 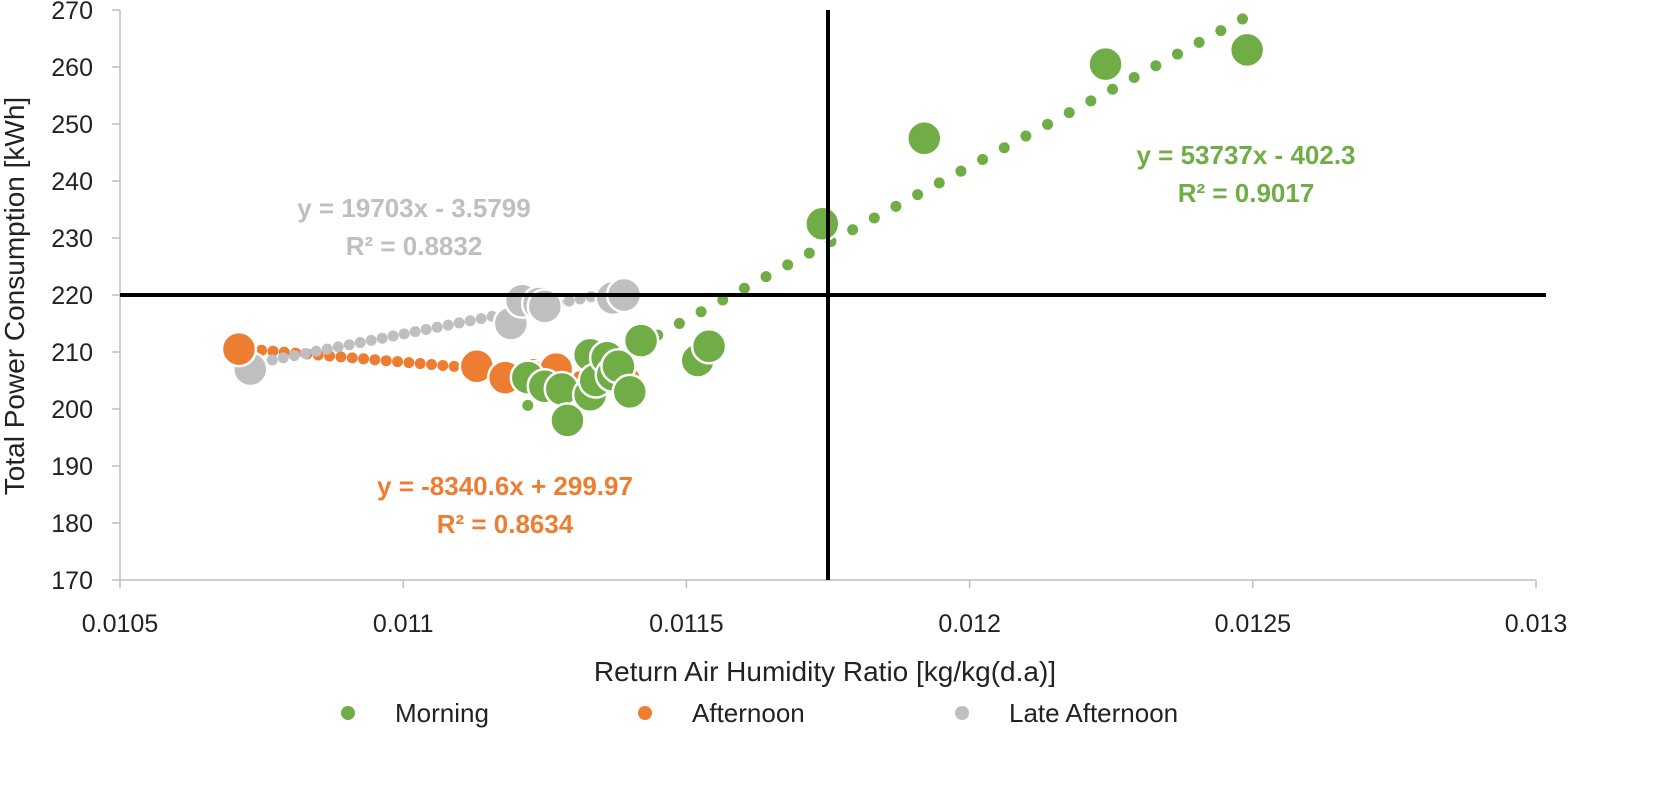 What do you see at coordinates (1245, 155) in the screenshot?
I see `trendline-equation: y = 53737x - 402.3` at bounding box center [1245, 155].